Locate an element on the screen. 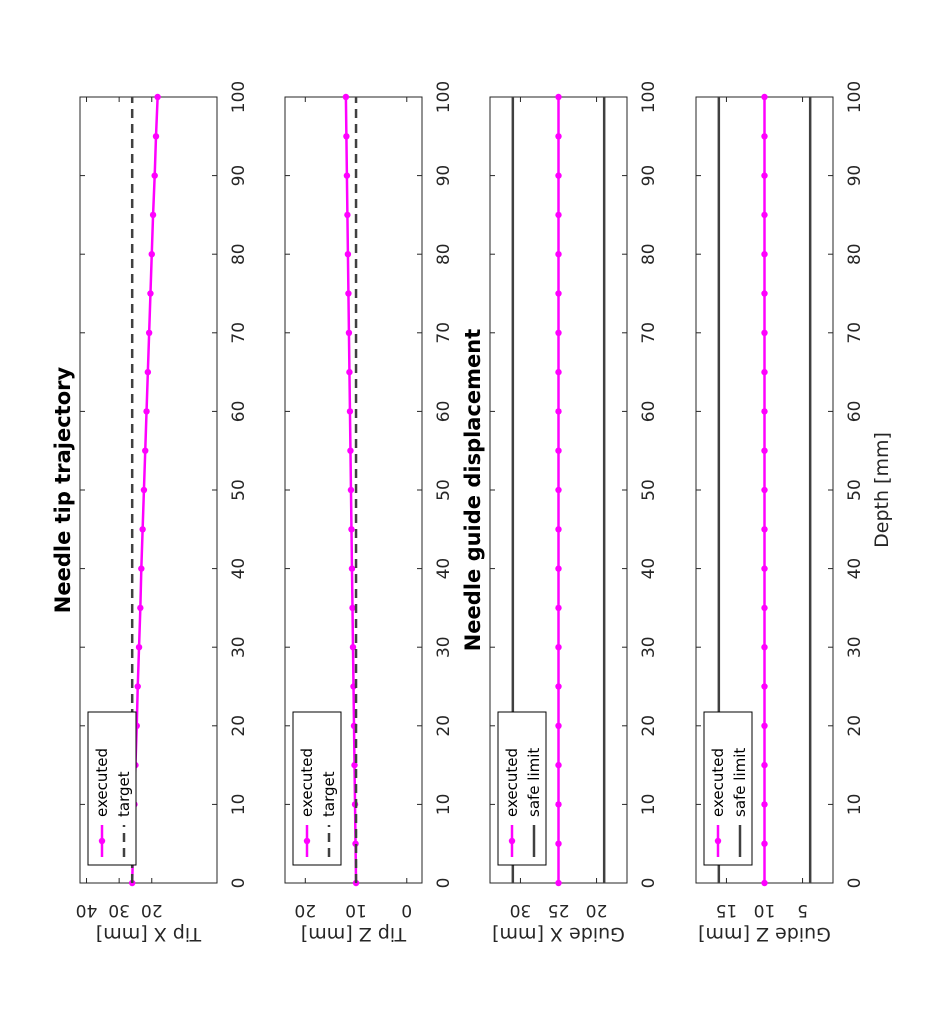 The height and width of the screenshot is (1016, 938). title-needle-tip-trajectory: Needle tip trajectory is located at coordinates (63, 490).